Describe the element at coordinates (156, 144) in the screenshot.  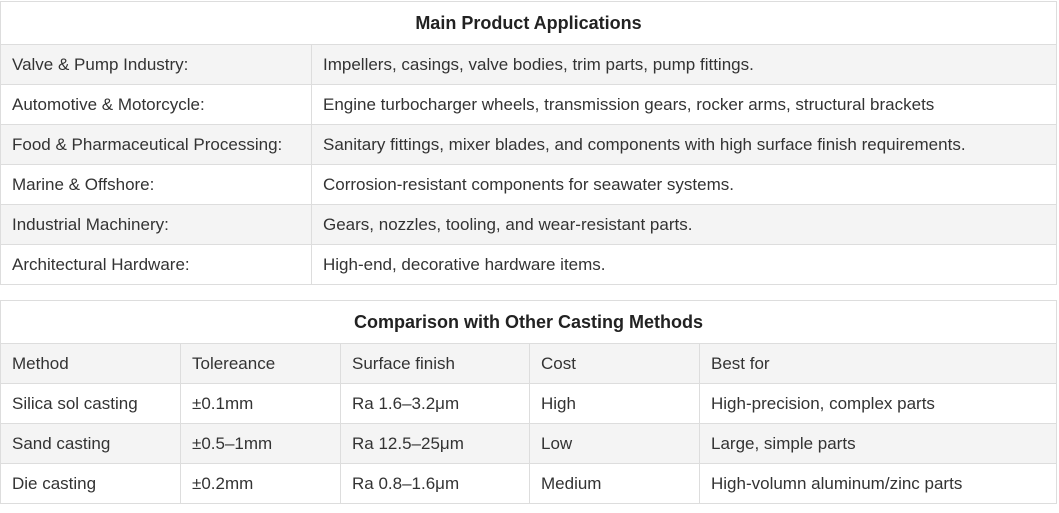
I see `table-cell: Food & Pharmaceutical Processing:` at that location.